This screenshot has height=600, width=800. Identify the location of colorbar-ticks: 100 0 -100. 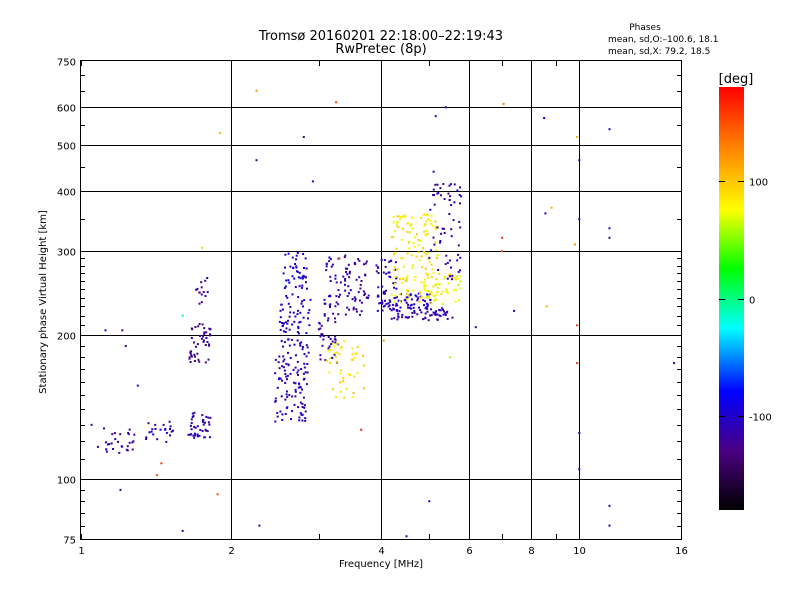
(745, 301).